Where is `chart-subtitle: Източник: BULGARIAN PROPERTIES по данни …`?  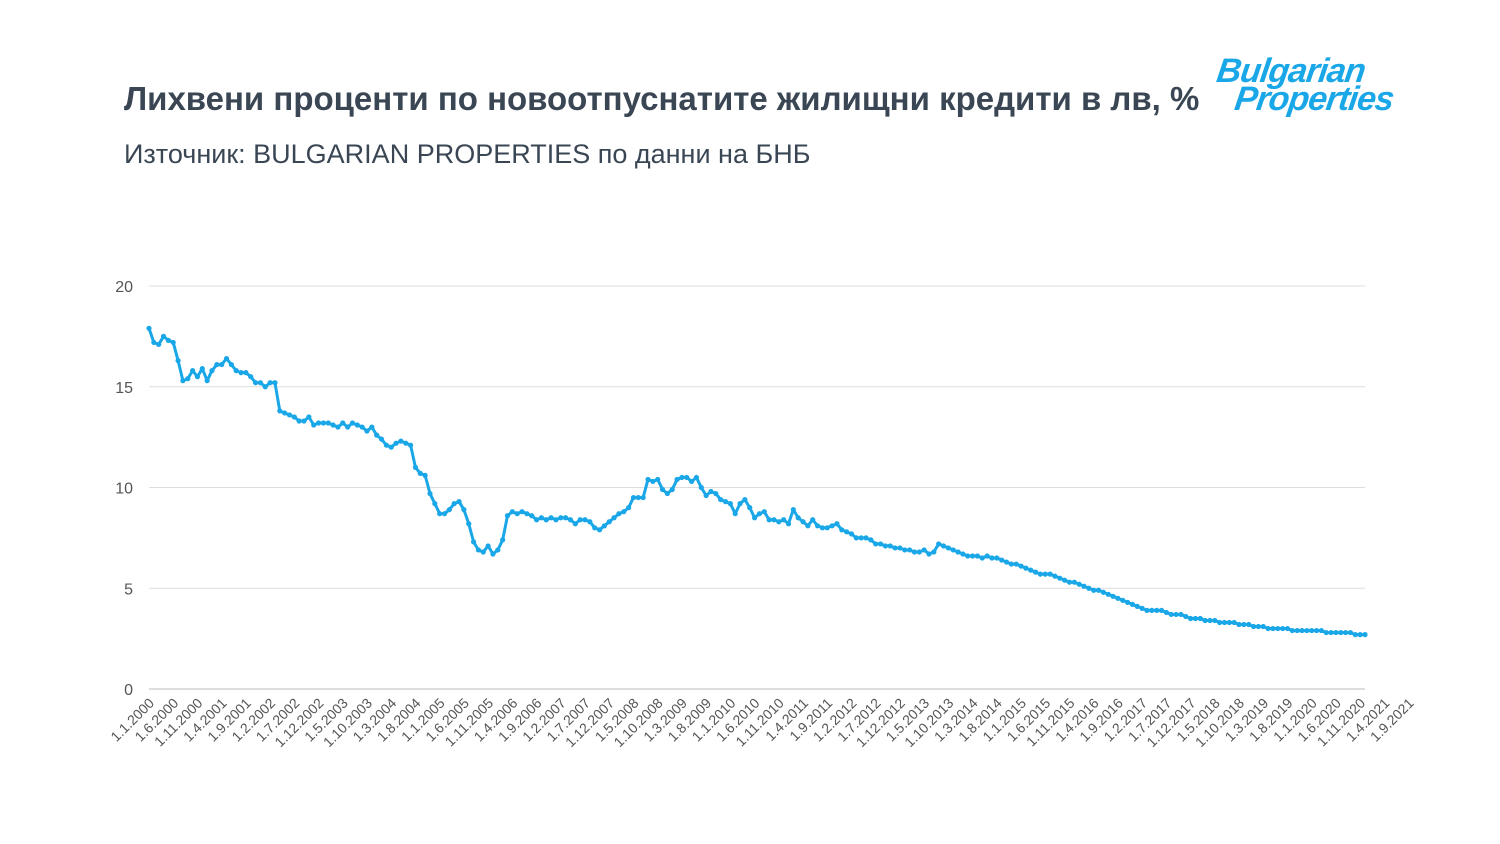 chart-subtitle: Източник: BULGARIAN PROPERTIES по данни … is located at coordinates (467, 154).